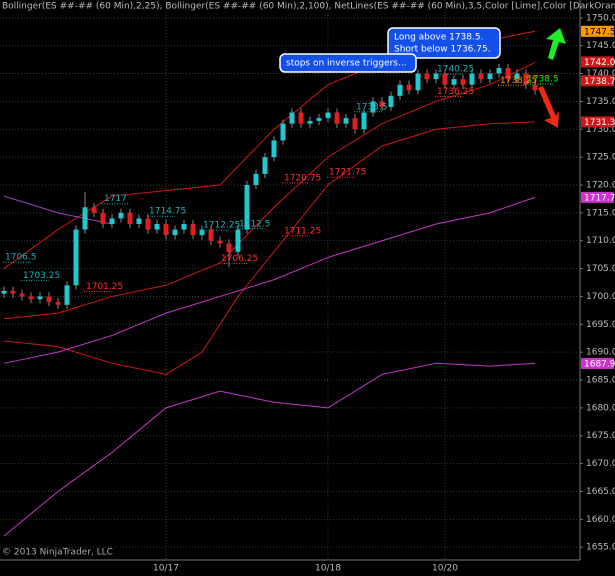 The height and width of the screenshot is (576, 615). Describe the element at coordinates (518, 81) in the screenshot. I see `level-label: 1738.25` at that location.